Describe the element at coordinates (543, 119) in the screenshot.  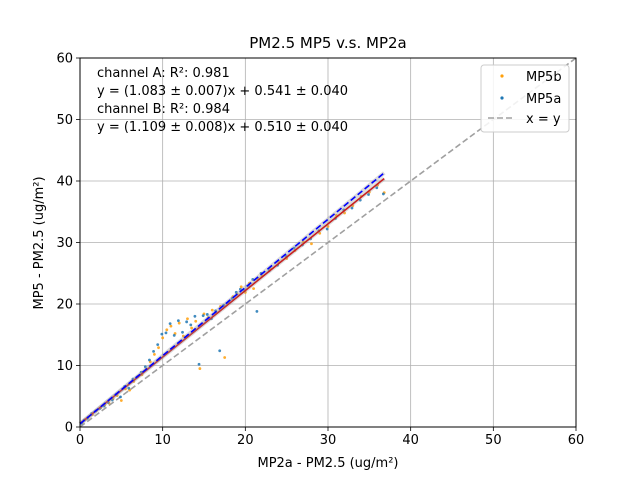
I see `legend-label-identity: x = y` at that location.